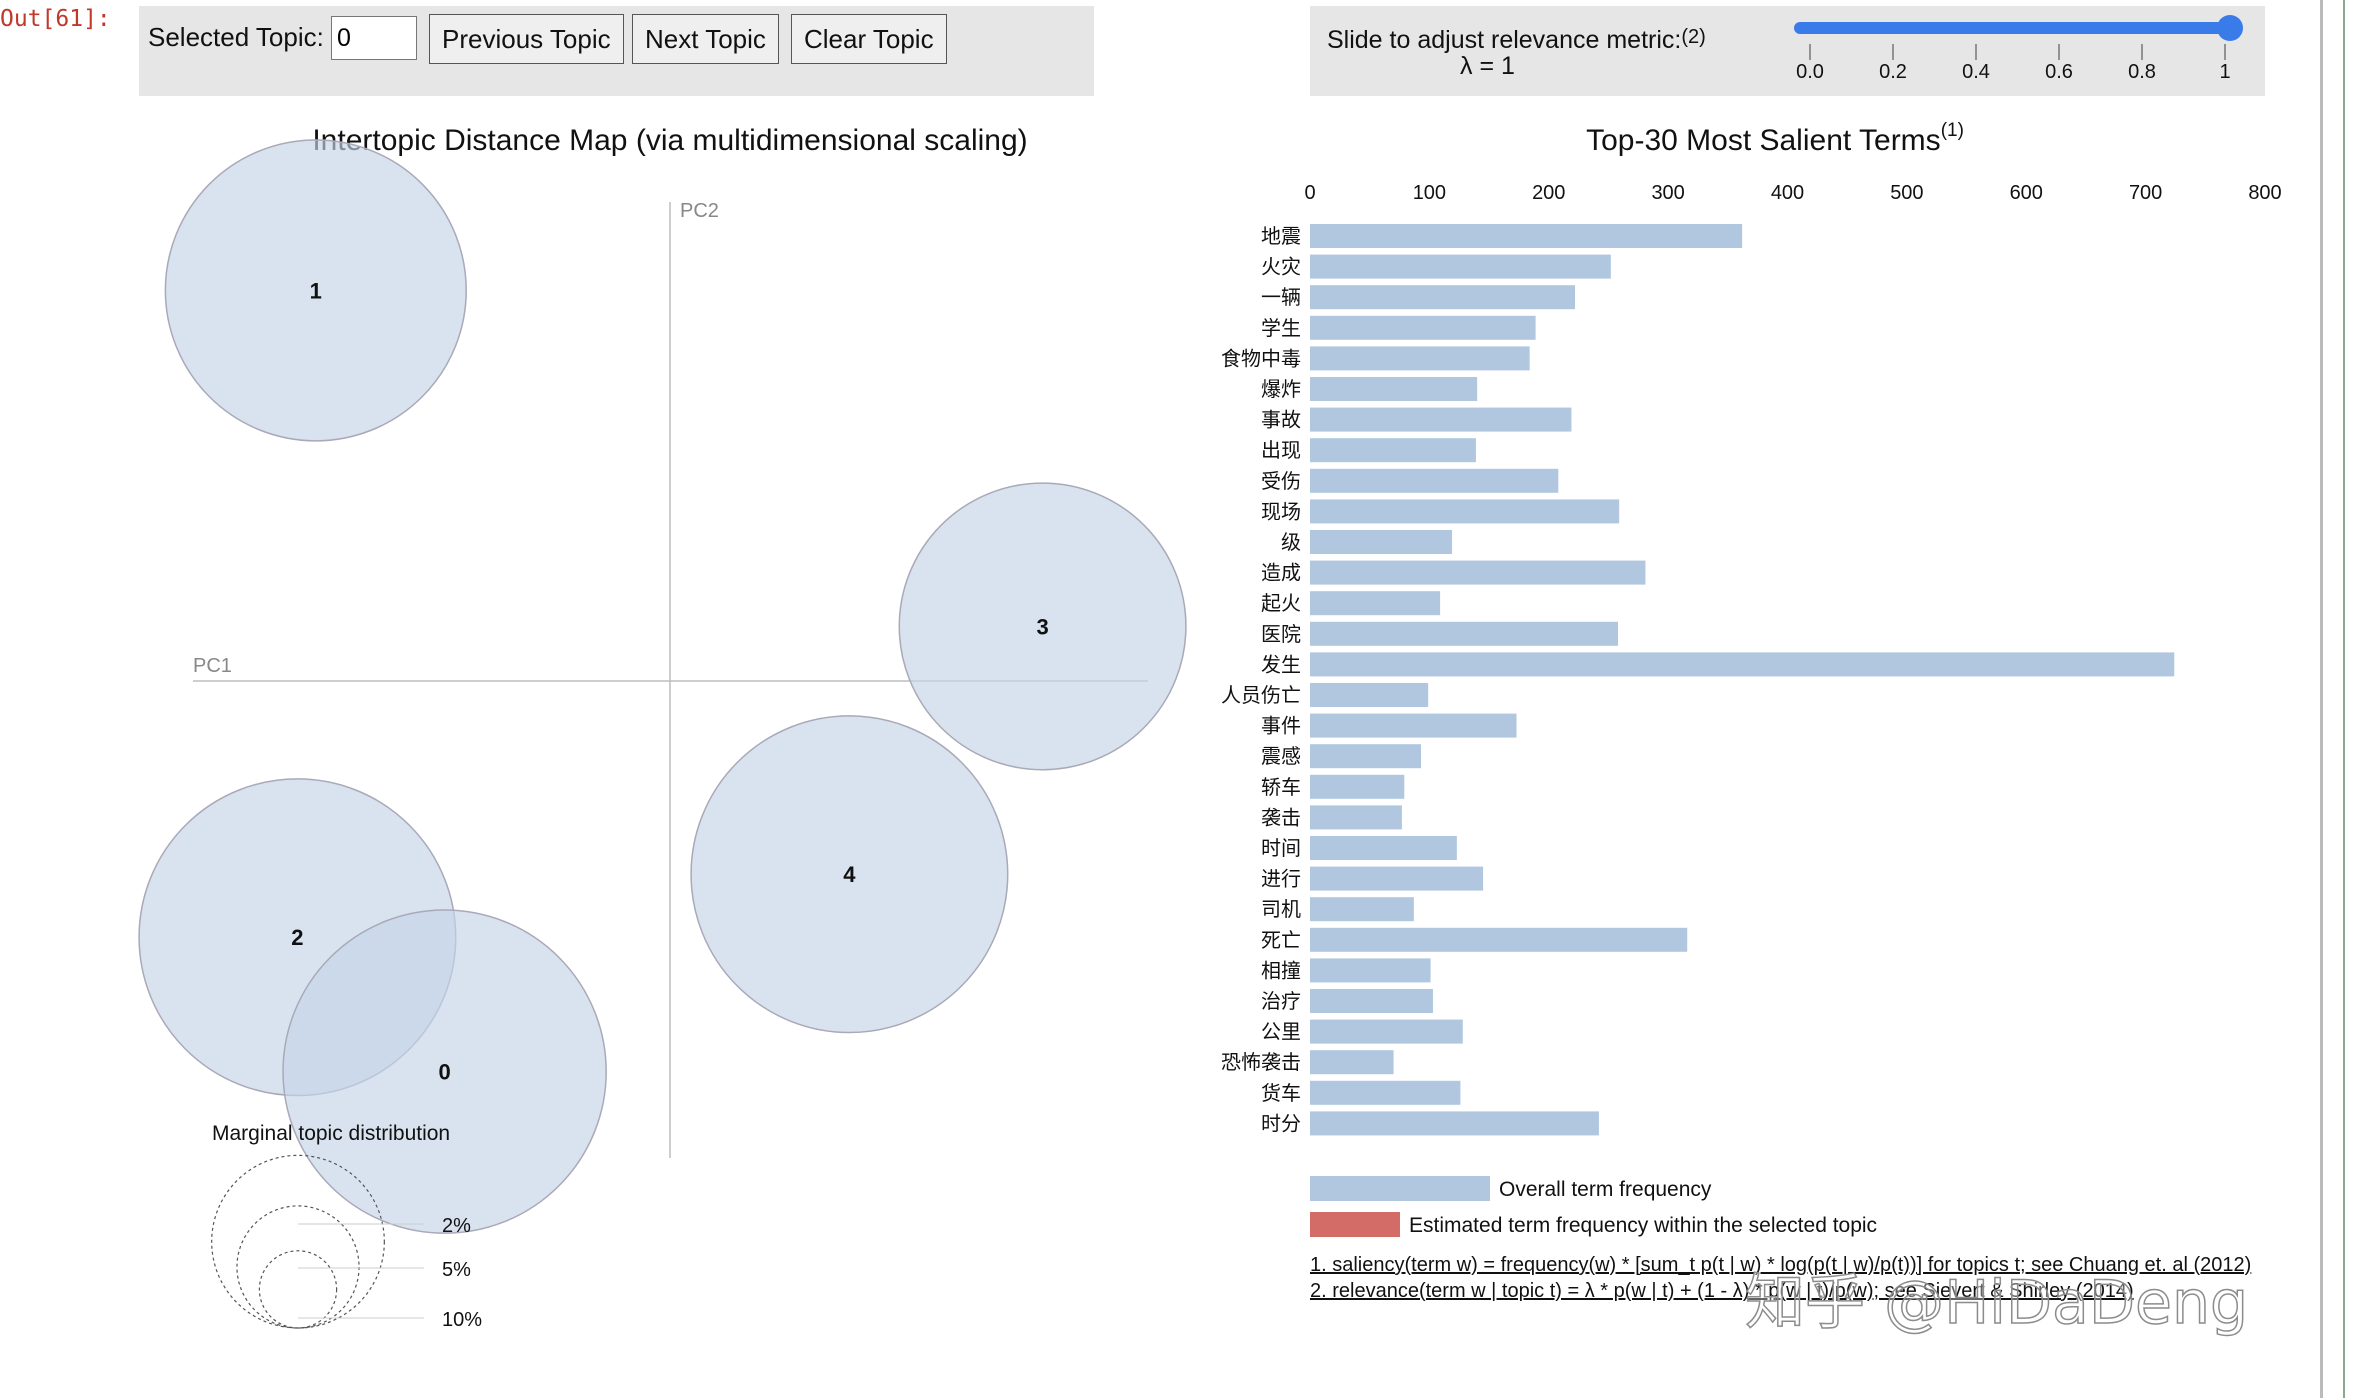 Image resolution: width=2364 pixels, height=1398 pixels. What do you see at coordinates (699, 211) in the screenshot?
I see `pc2-axis-label: PC2` at bounding box center [699, 211].